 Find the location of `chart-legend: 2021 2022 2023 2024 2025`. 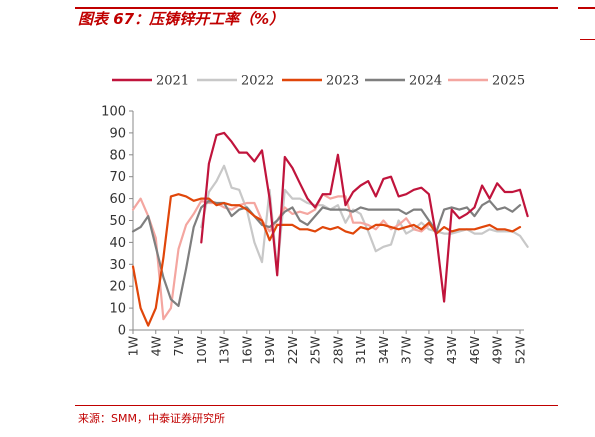

chart-legend: 2021 2022 2023 2024 2025 is located at coordinates (318, 81).